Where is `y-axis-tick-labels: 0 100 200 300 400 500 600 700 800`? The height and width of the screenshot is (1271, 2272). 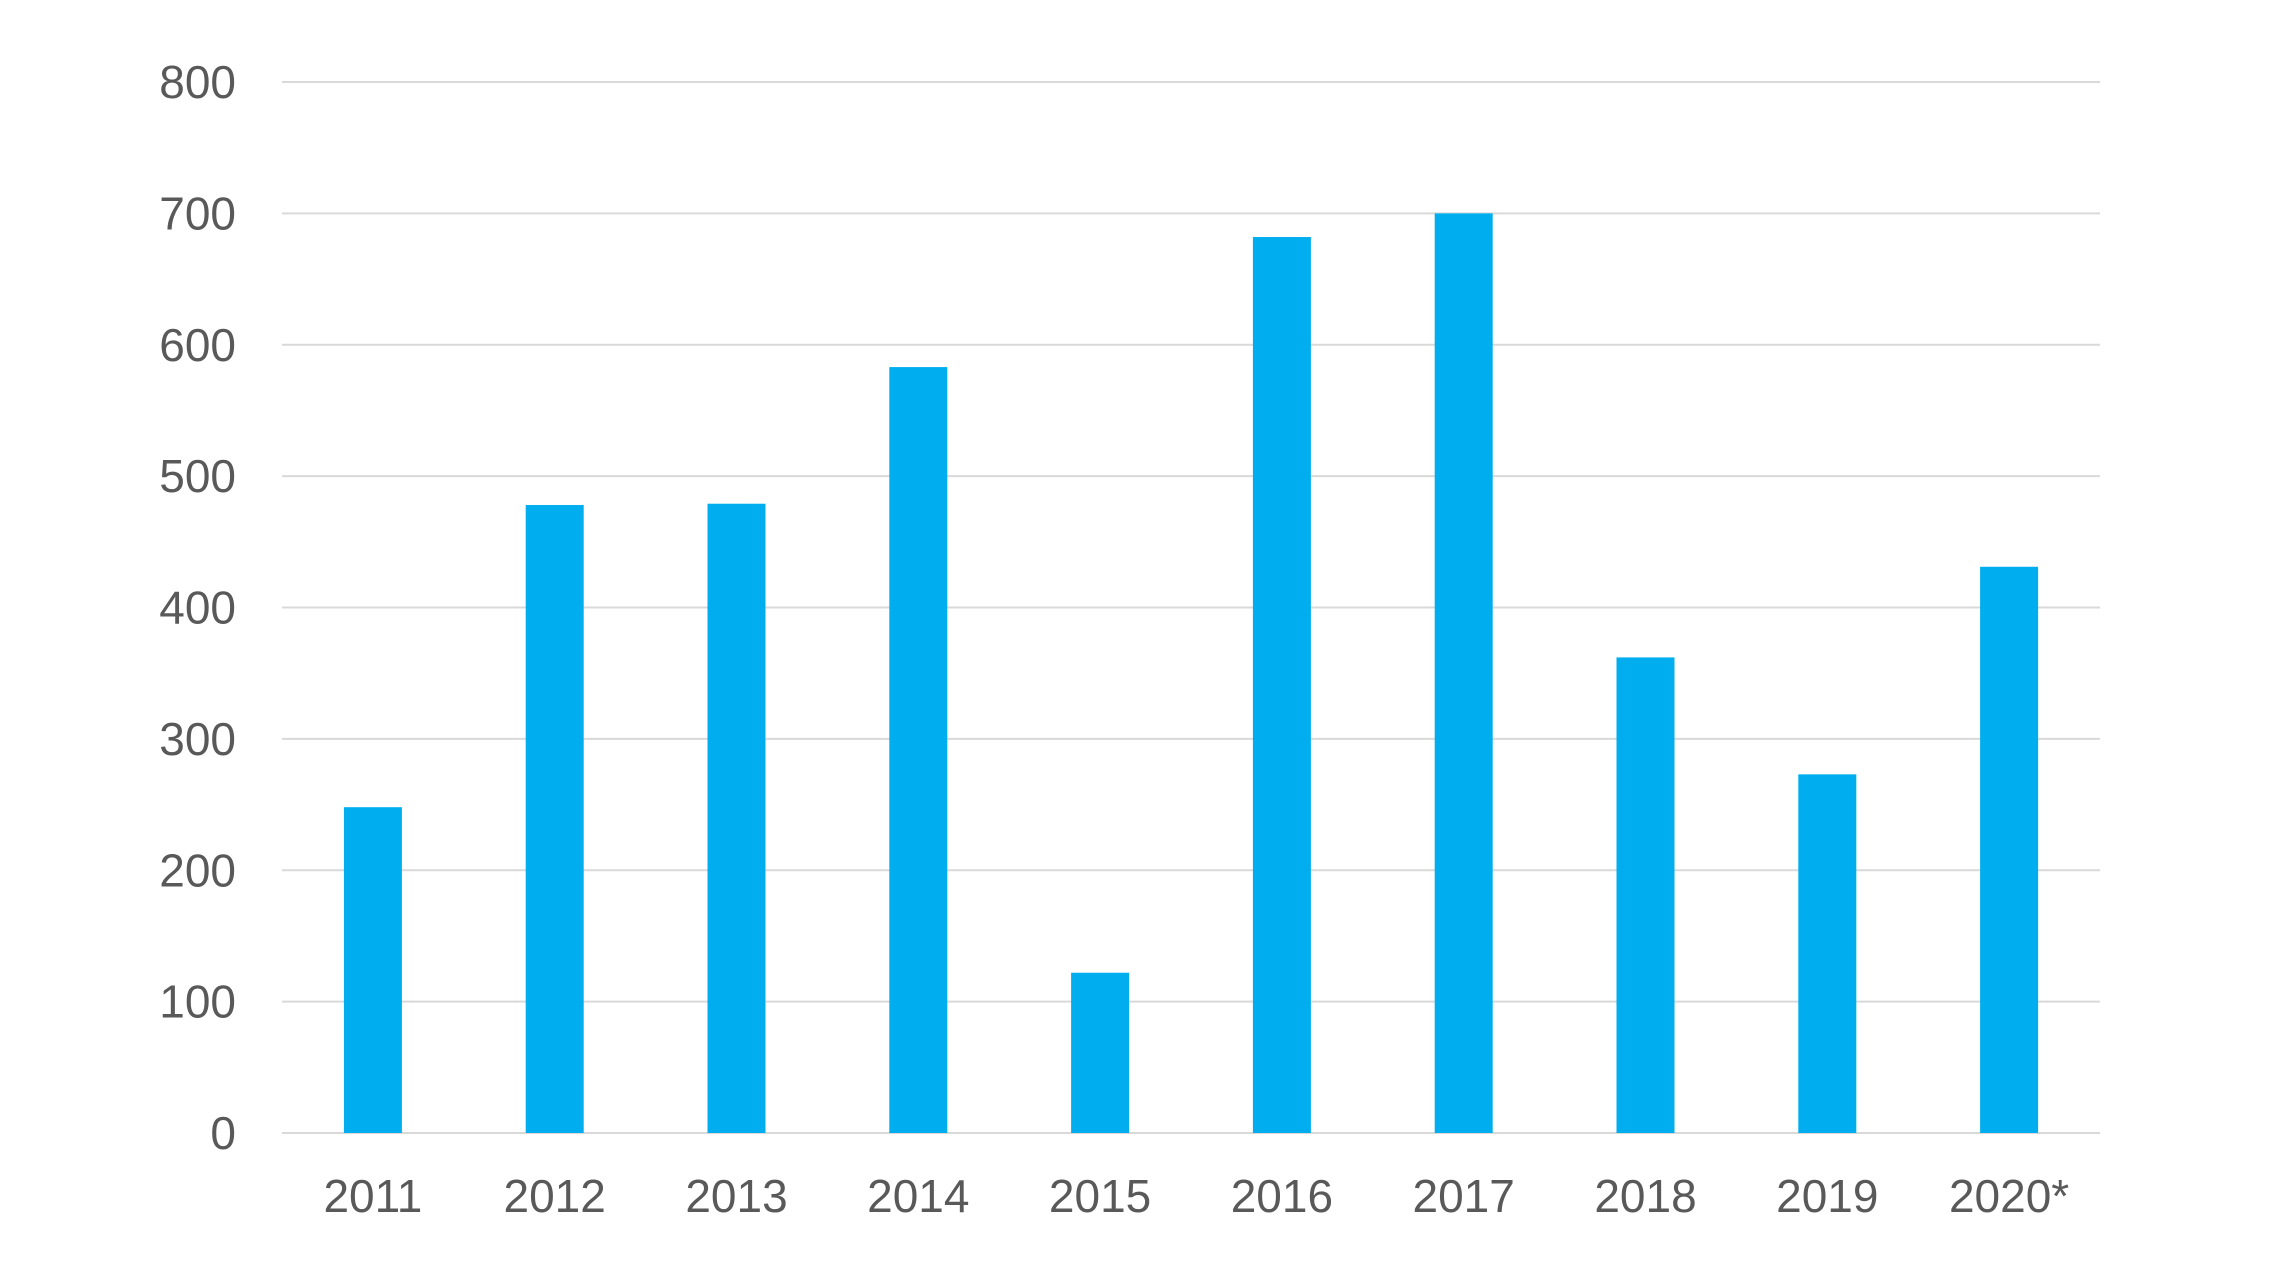 y-axis-tick-labels: 0 100 200 300 400 500 600 700 800 is located at coordinates (197, 607).